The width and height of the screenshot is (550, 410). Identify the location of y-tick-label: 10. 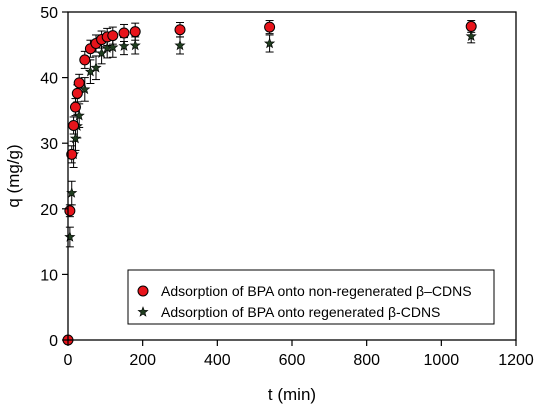
(49, 275).